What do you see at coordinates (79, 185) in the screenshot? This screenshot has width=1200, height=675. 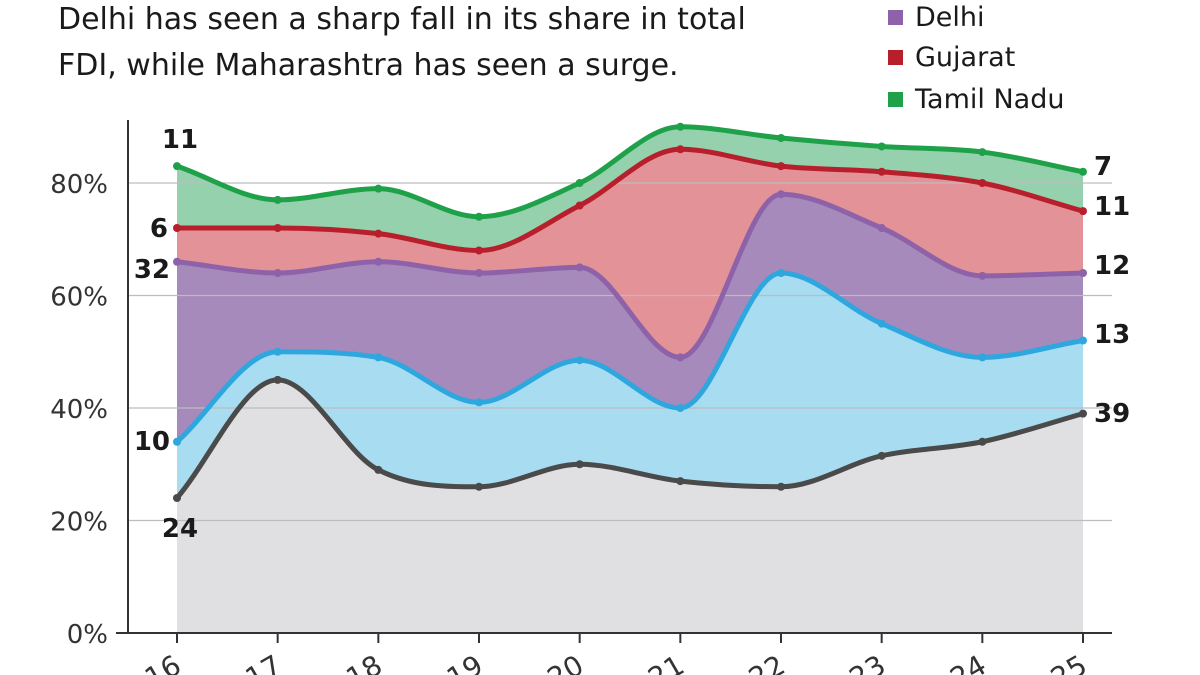 I see `y-tick-label: 80%` at bounding box center [79, 185].